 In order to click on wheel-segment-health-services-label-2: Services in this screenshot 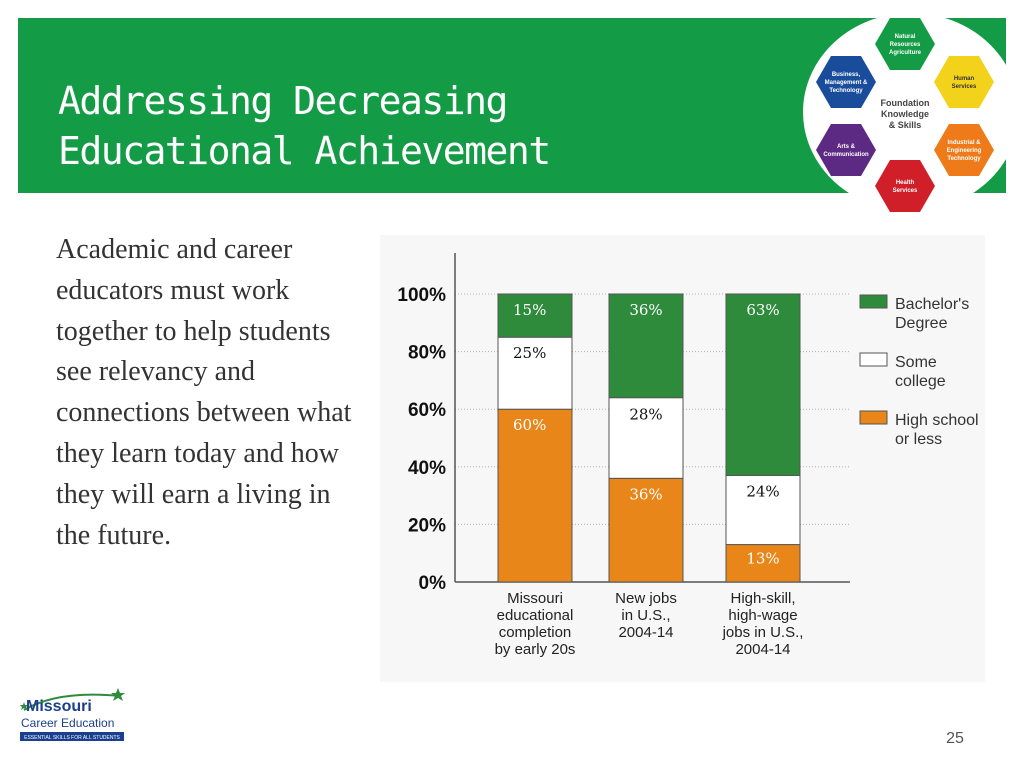, I will do `click(905, 191)`.